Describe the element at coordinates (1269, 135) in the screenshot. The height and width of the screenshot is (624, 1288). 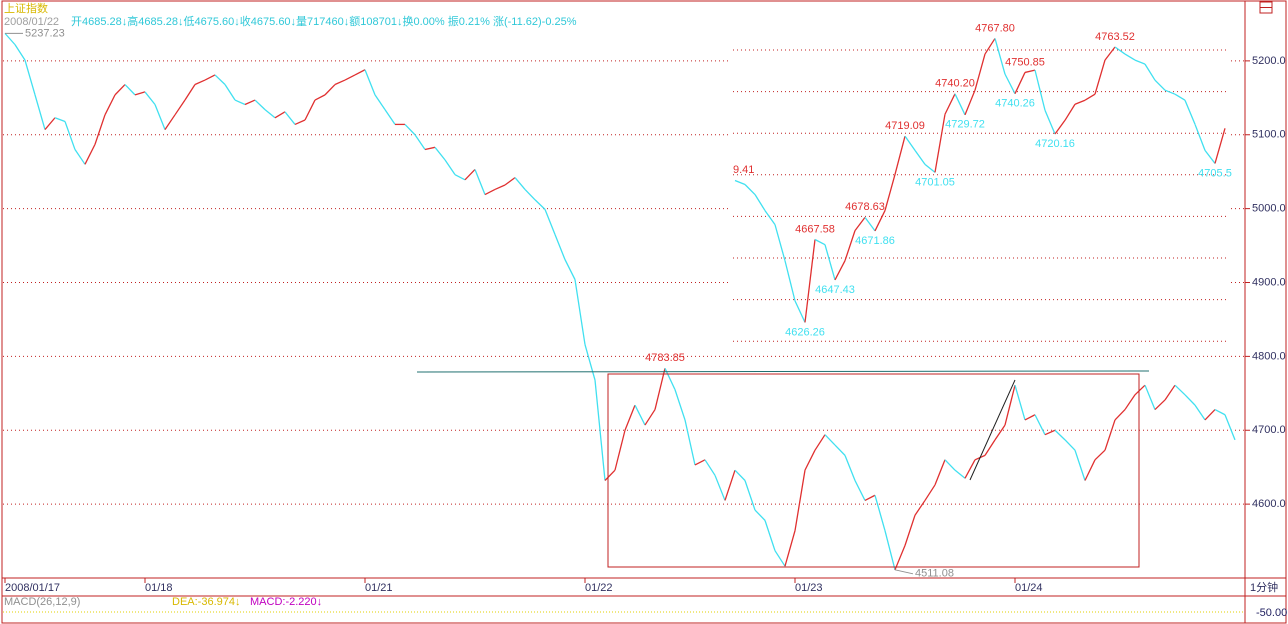
I see `y-tick-label: 5100.0` at that location.